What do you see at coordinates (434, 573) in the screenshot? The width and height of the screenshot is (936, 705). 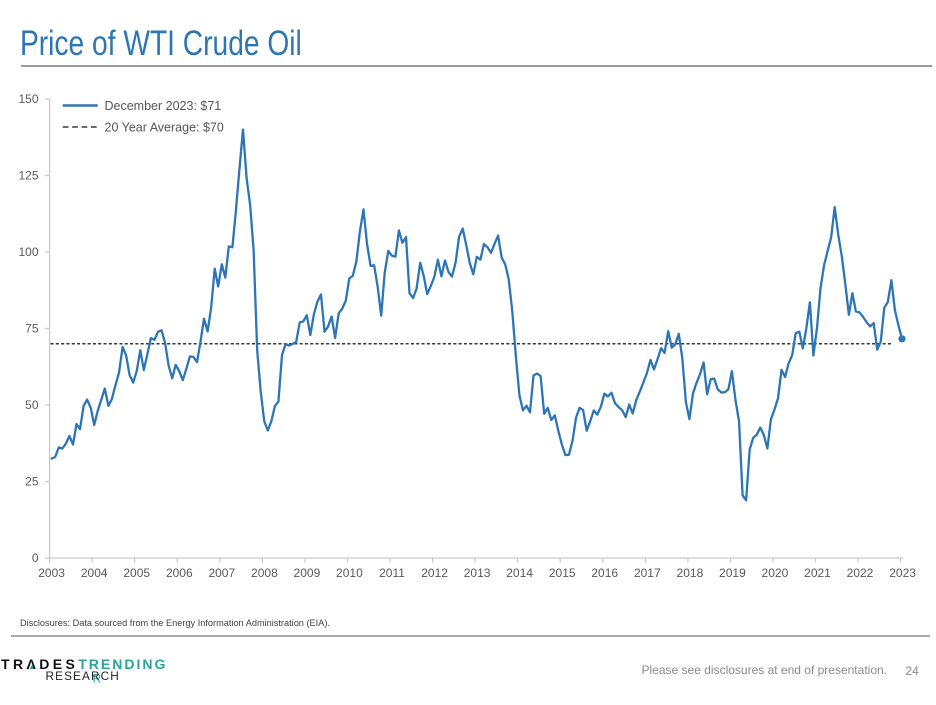 I see `svg-text: 2012` at bounding box center [434, 573].